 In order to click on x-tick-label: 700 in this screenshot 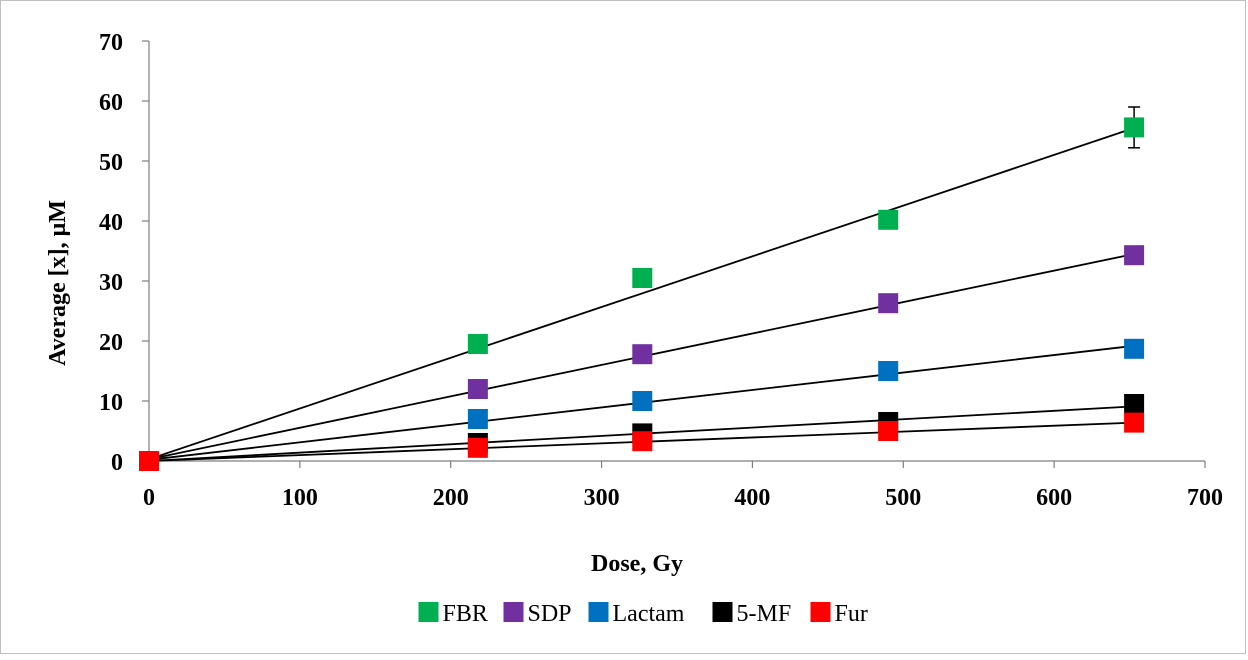, I will do `click(1205, 498)`.